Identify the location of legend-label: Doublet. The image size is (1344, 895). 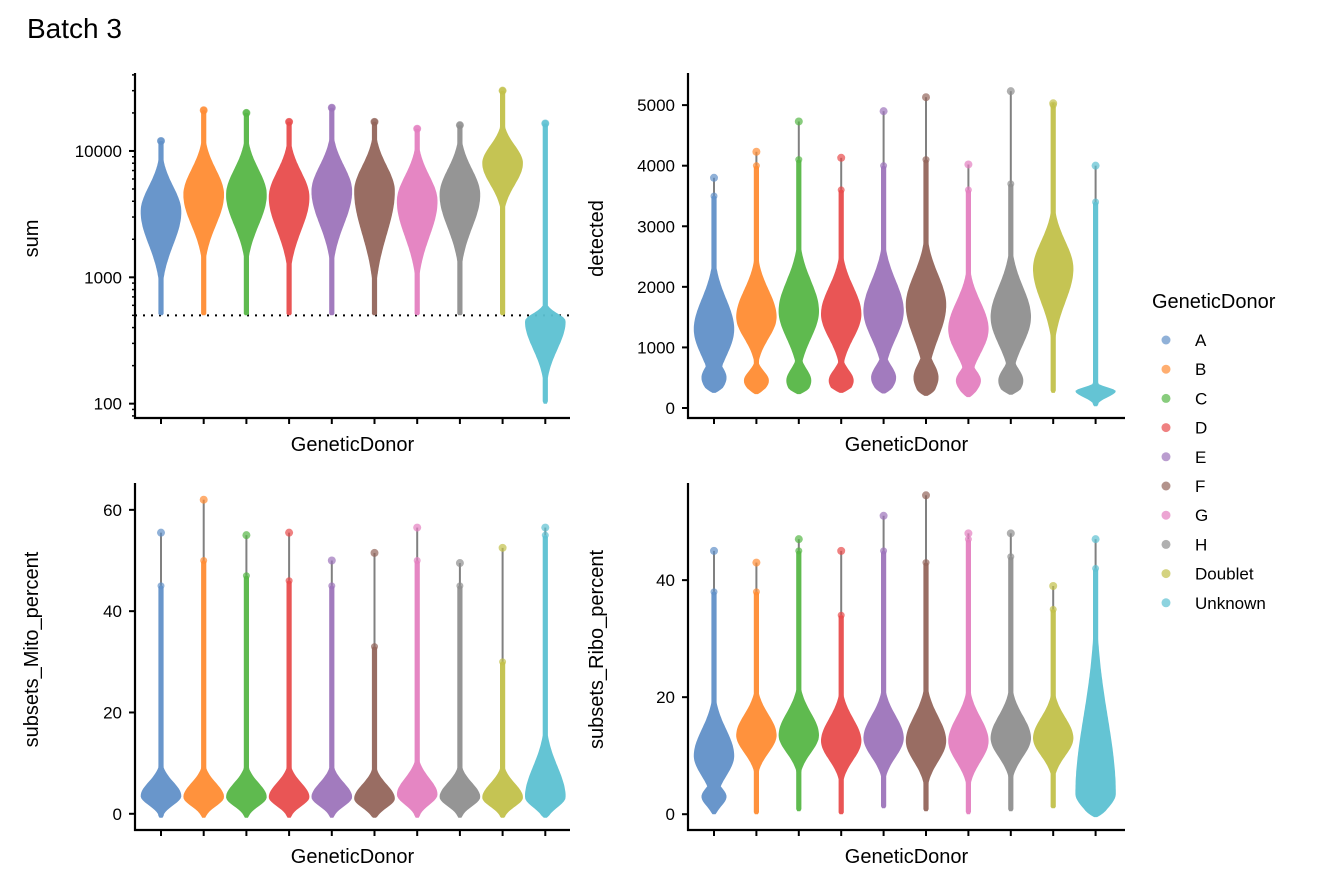
(1224, 574).